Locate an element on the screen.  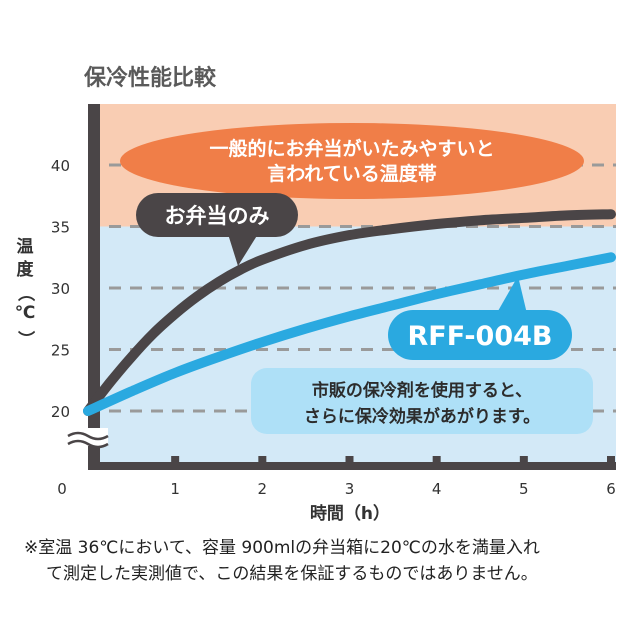
y-tick-labels: 20 25 30 35 40 is located at coordinates (60, 289).